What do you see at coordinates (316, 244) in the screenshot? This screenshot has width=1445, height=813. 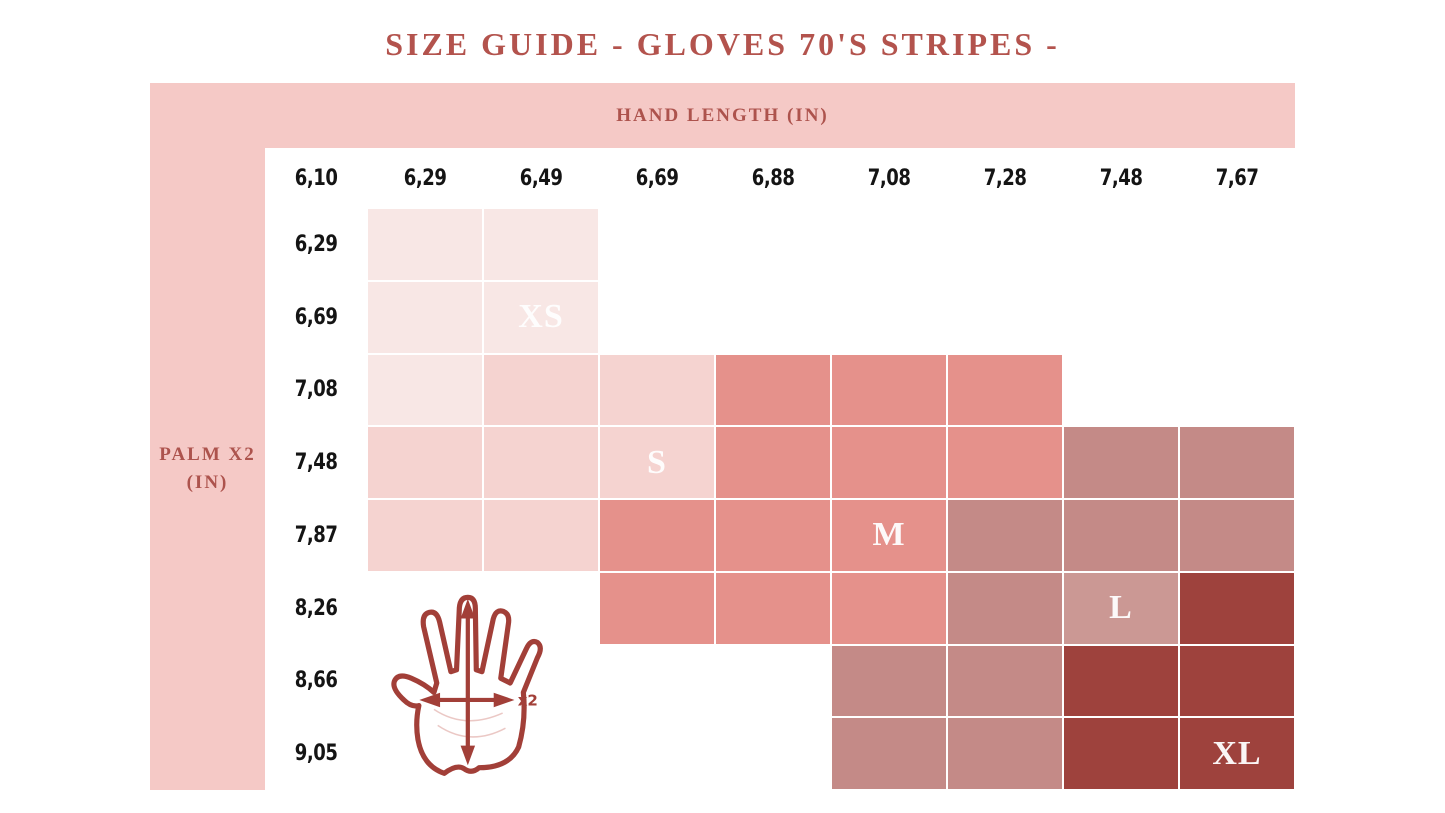 I see `row-header: 6,29` at bounding box center [316, 244].